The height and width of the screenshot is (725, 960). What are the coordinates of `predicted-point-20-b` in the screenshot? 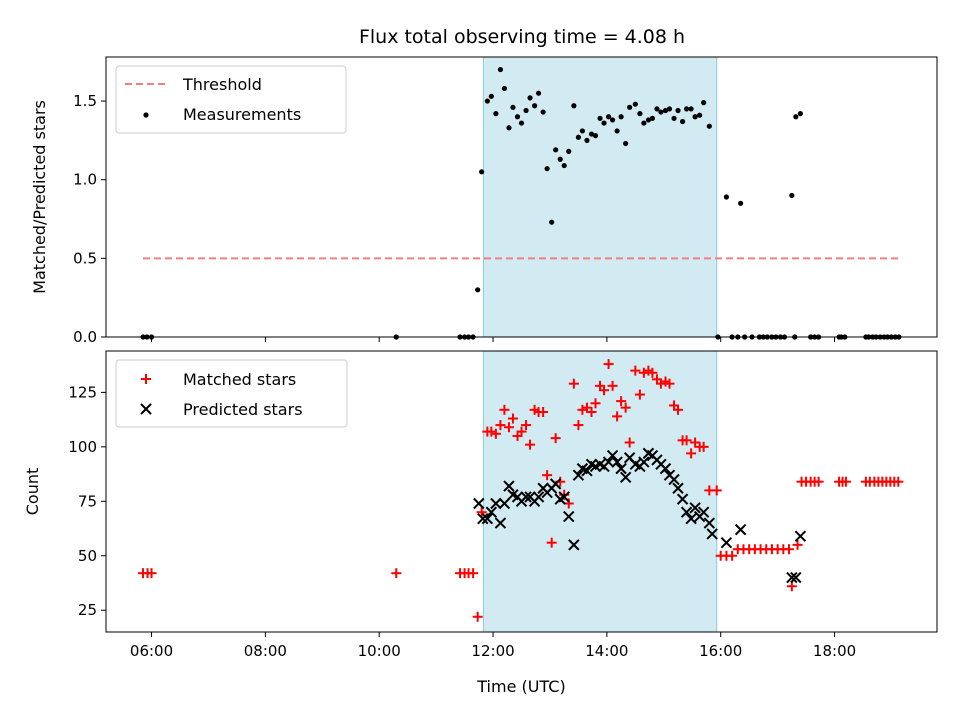 It's located at (564, 497).